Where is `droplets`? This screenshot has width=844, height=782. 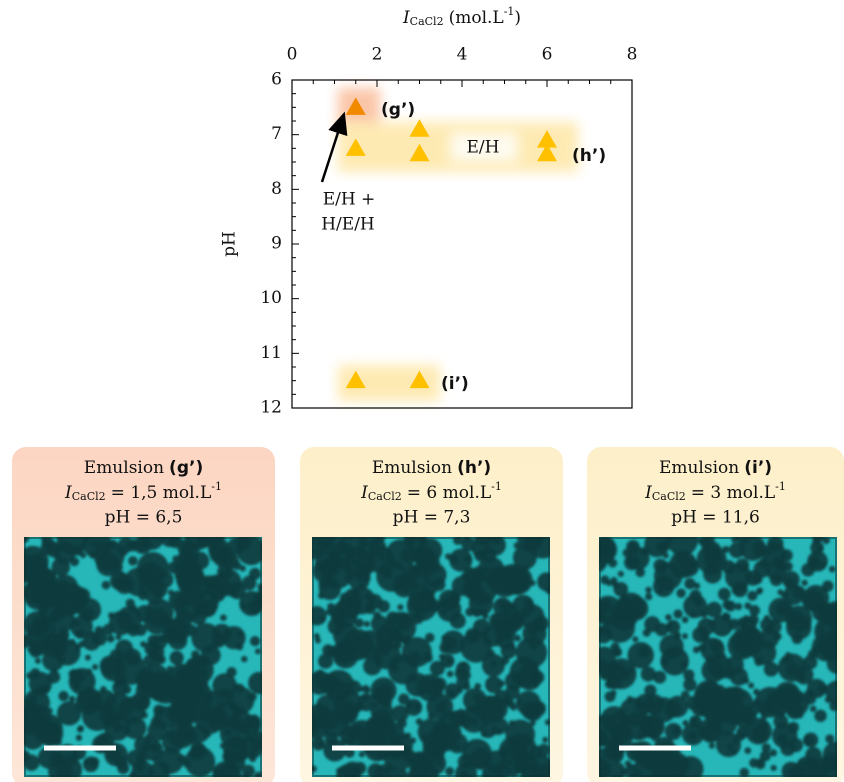 droplets is located at coordinates (143, 657).